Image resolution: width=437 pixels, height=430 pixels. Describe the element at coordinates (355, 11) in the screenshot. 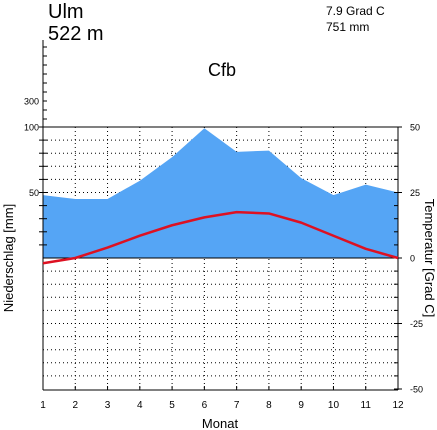

I see `mean-temperature: 7.9 Grad C` at that location.